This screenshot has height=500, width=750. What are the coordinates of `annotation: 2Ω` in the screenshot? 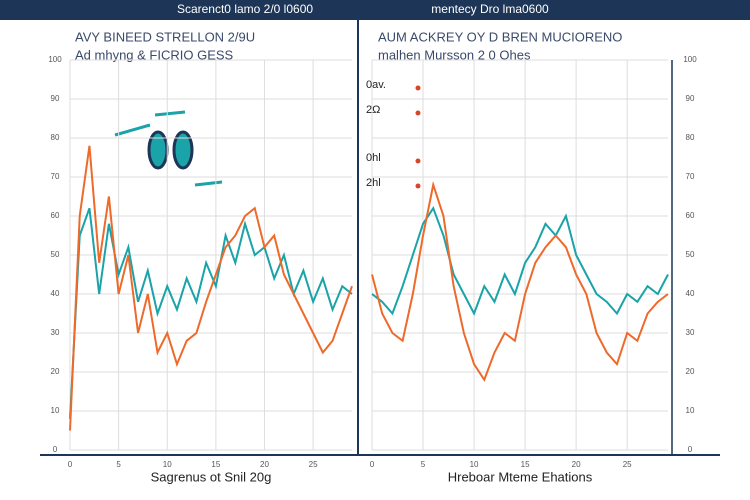 It's located at (373, 110).